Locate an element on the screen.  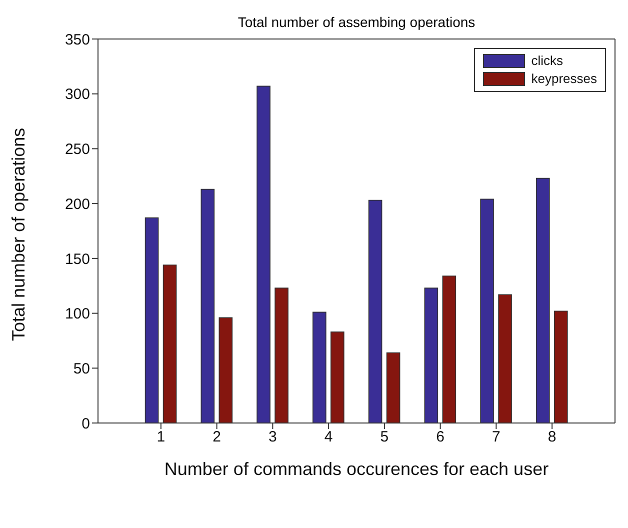
x-tick-label: 4 is located at coordinates (328, 437).